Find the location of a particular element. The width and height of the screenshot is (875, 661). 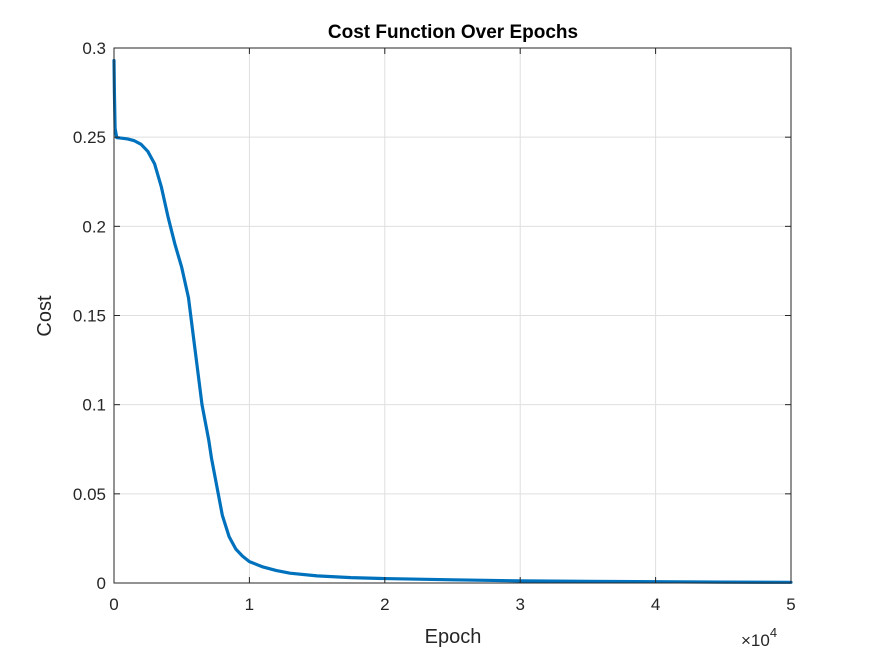

chart-title: Cost Function Over Epochs is located at coordinates (453, 32).